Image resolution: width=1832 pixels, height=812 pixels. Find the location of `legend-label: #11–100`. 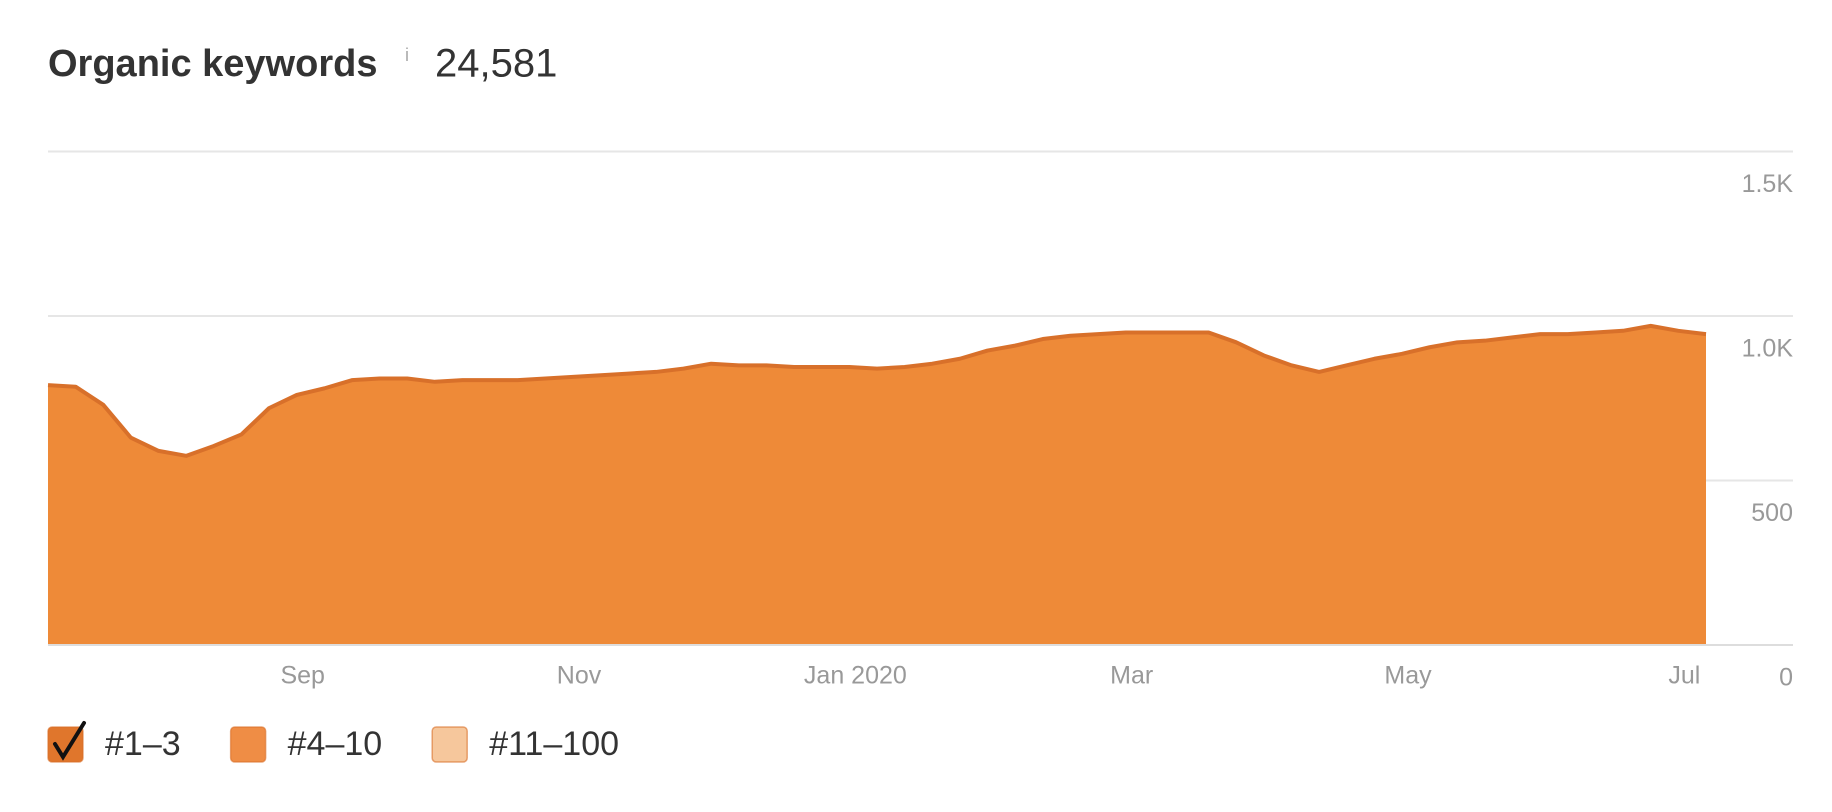

legend-label: #11–100 is located at coordinates (554, 744).